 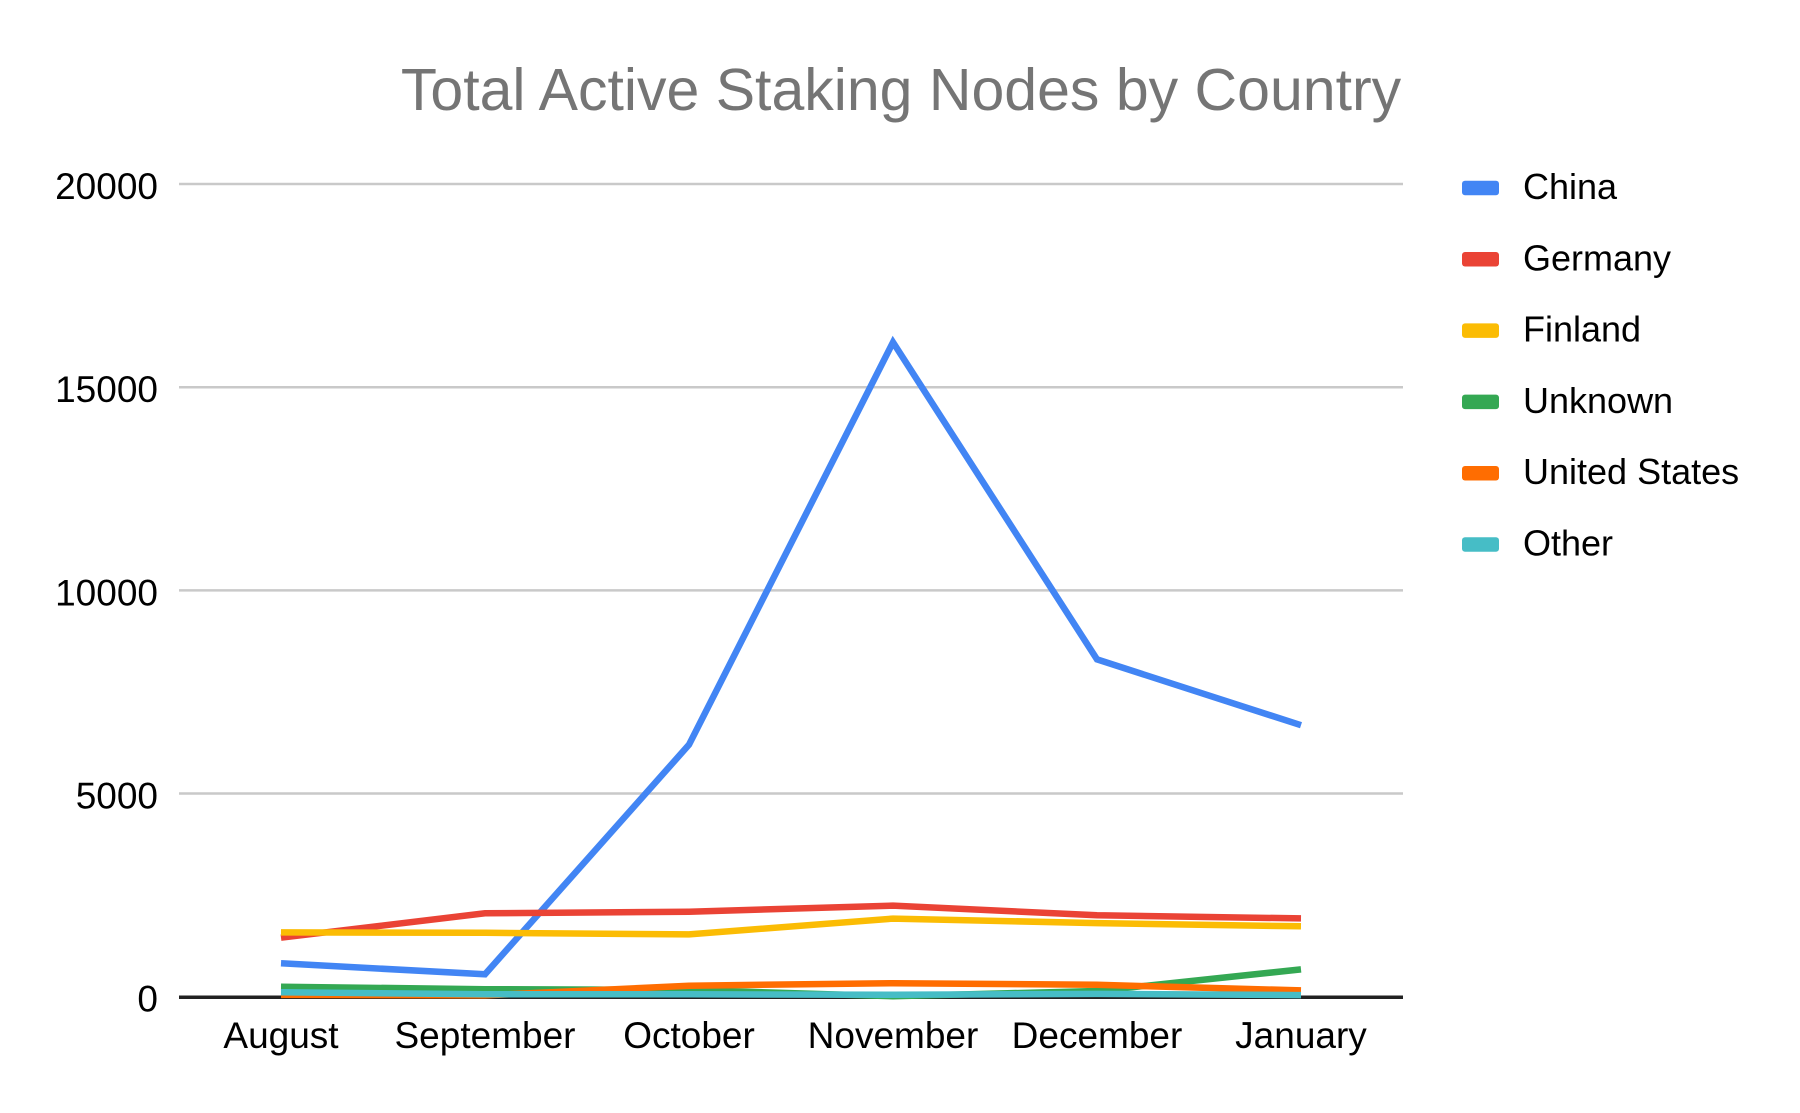 What do you see at coordinates (1631, 471) in the screenshot?
I see `svg-text: United States` at bounding box center [1631, 471].